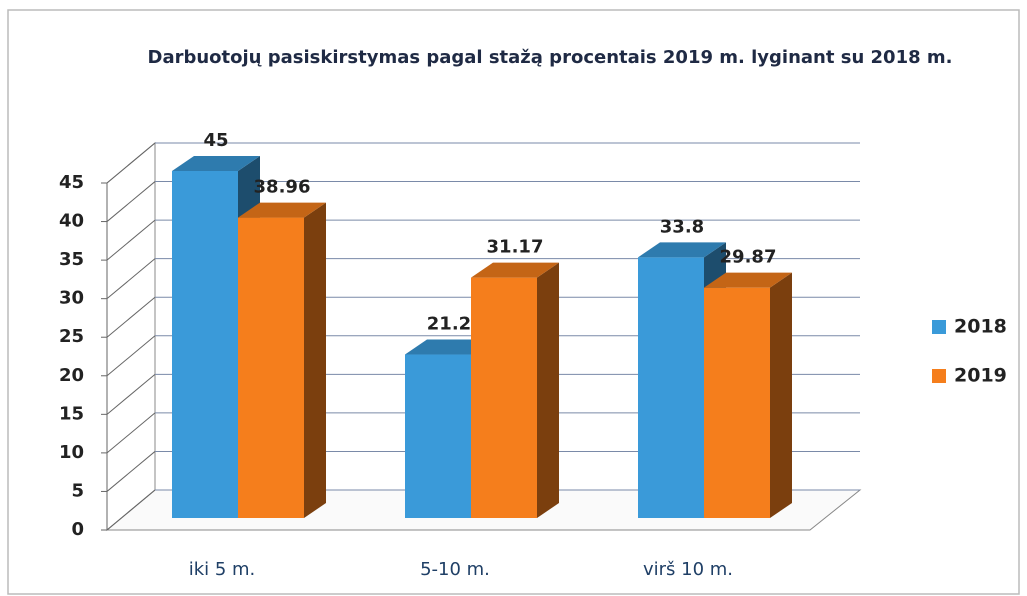  I want to click on y-tick-label: 25, so click(71, 336).